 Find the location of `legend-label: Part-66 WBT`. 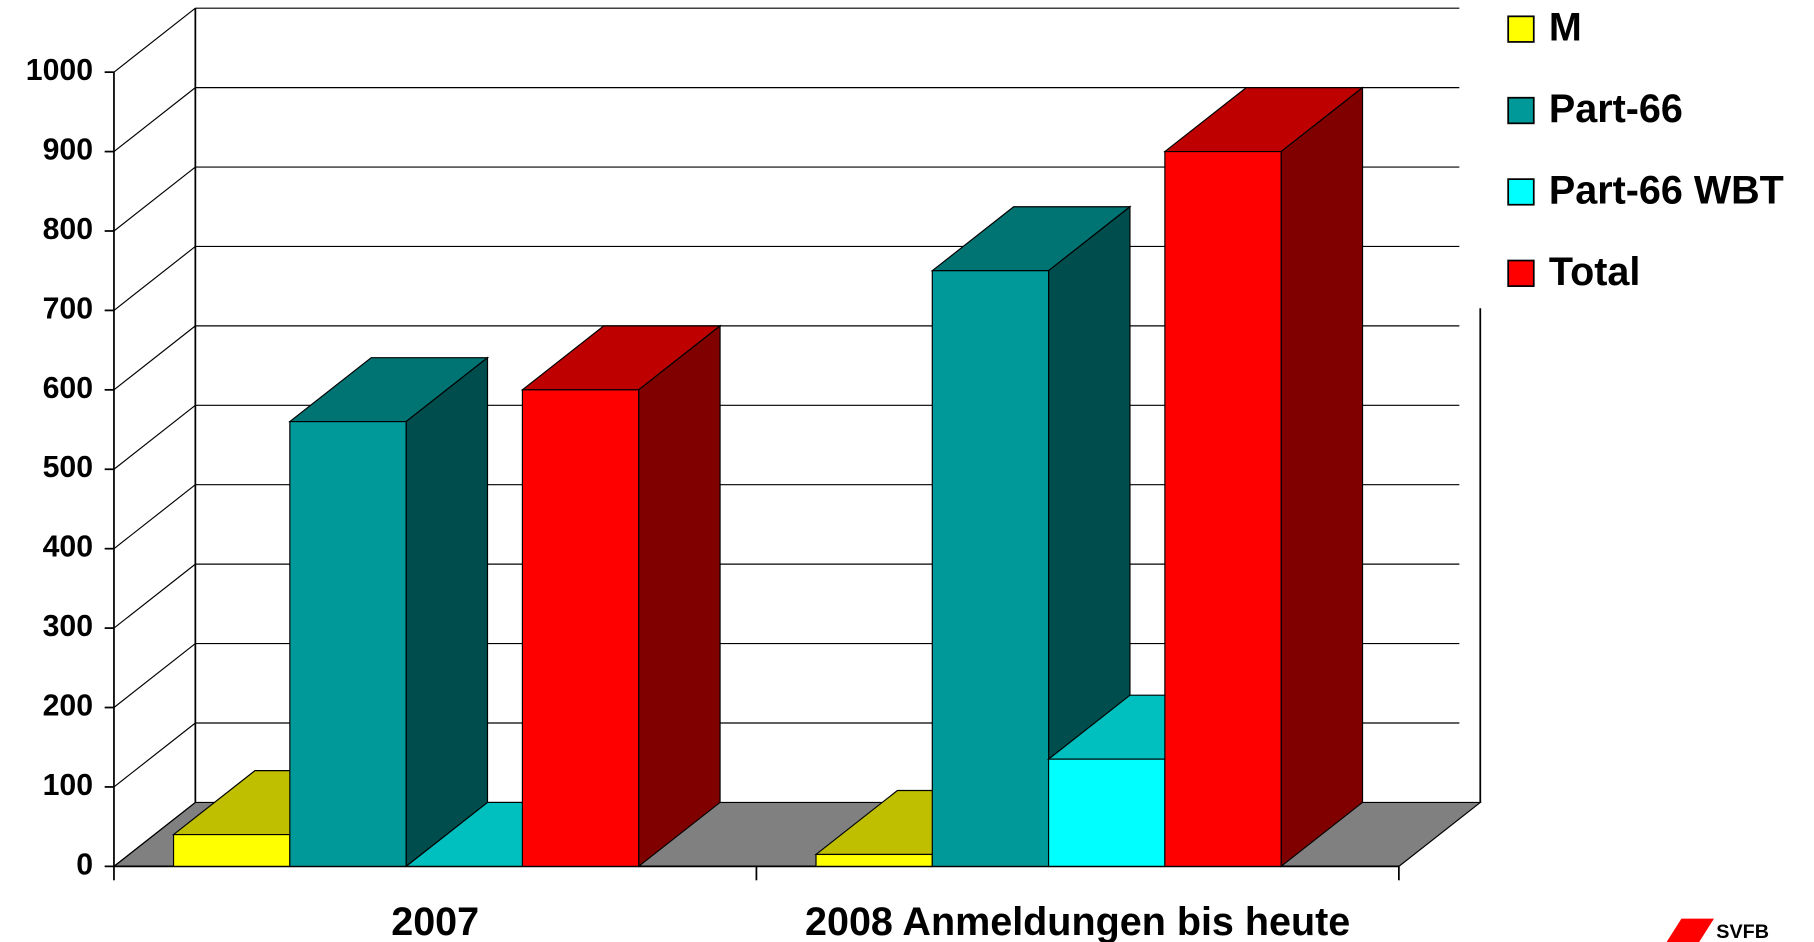

legend-label: Part-66 WBT is located at coordinates (1666, 191).